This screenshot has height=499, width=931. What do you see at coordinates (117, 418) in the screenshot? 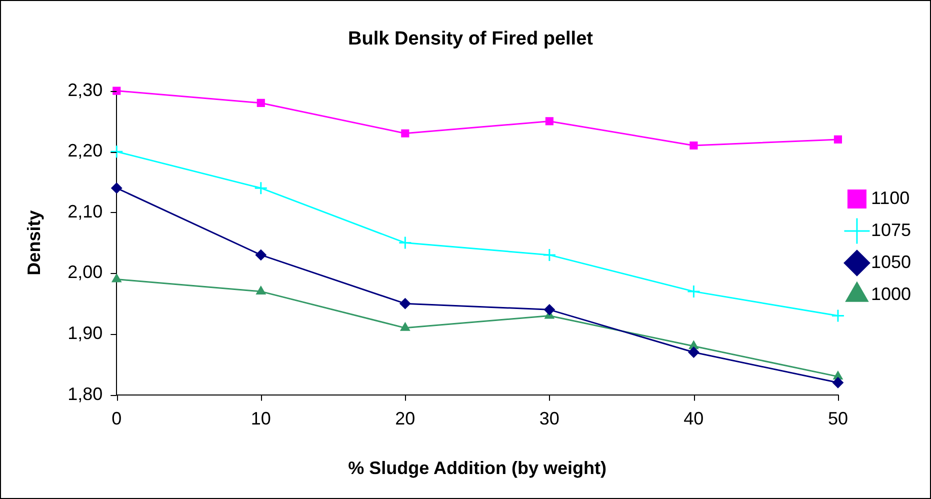
I see `x-tick-label: 0` at bounding box center [117, 418].